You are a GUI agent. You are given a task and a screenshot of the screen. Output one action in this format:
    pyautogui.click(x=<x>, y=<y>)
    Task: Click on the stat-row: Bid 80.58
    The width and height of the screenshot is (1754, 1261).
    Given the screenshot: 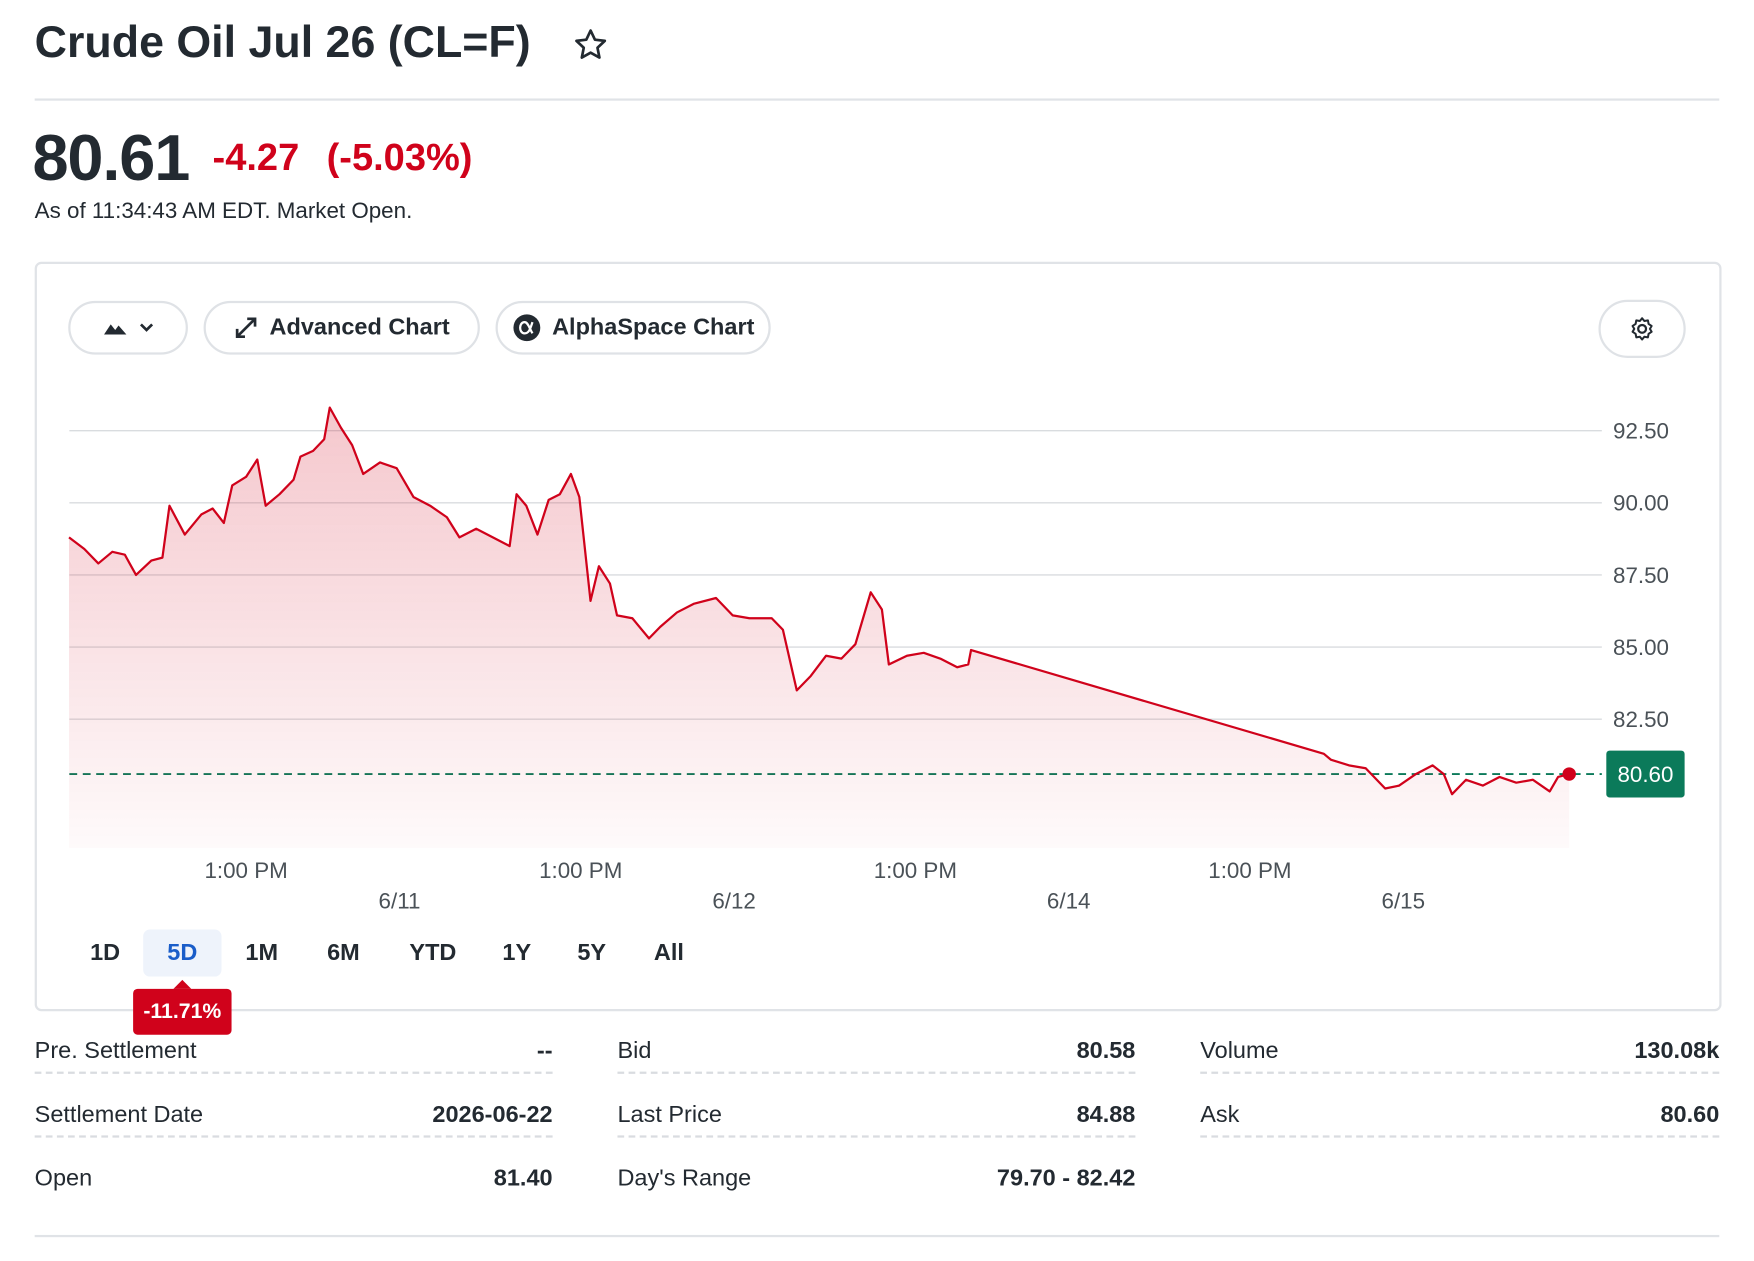 What is the action you would take?
    pyautogui.click(x=876, y=1056)
    